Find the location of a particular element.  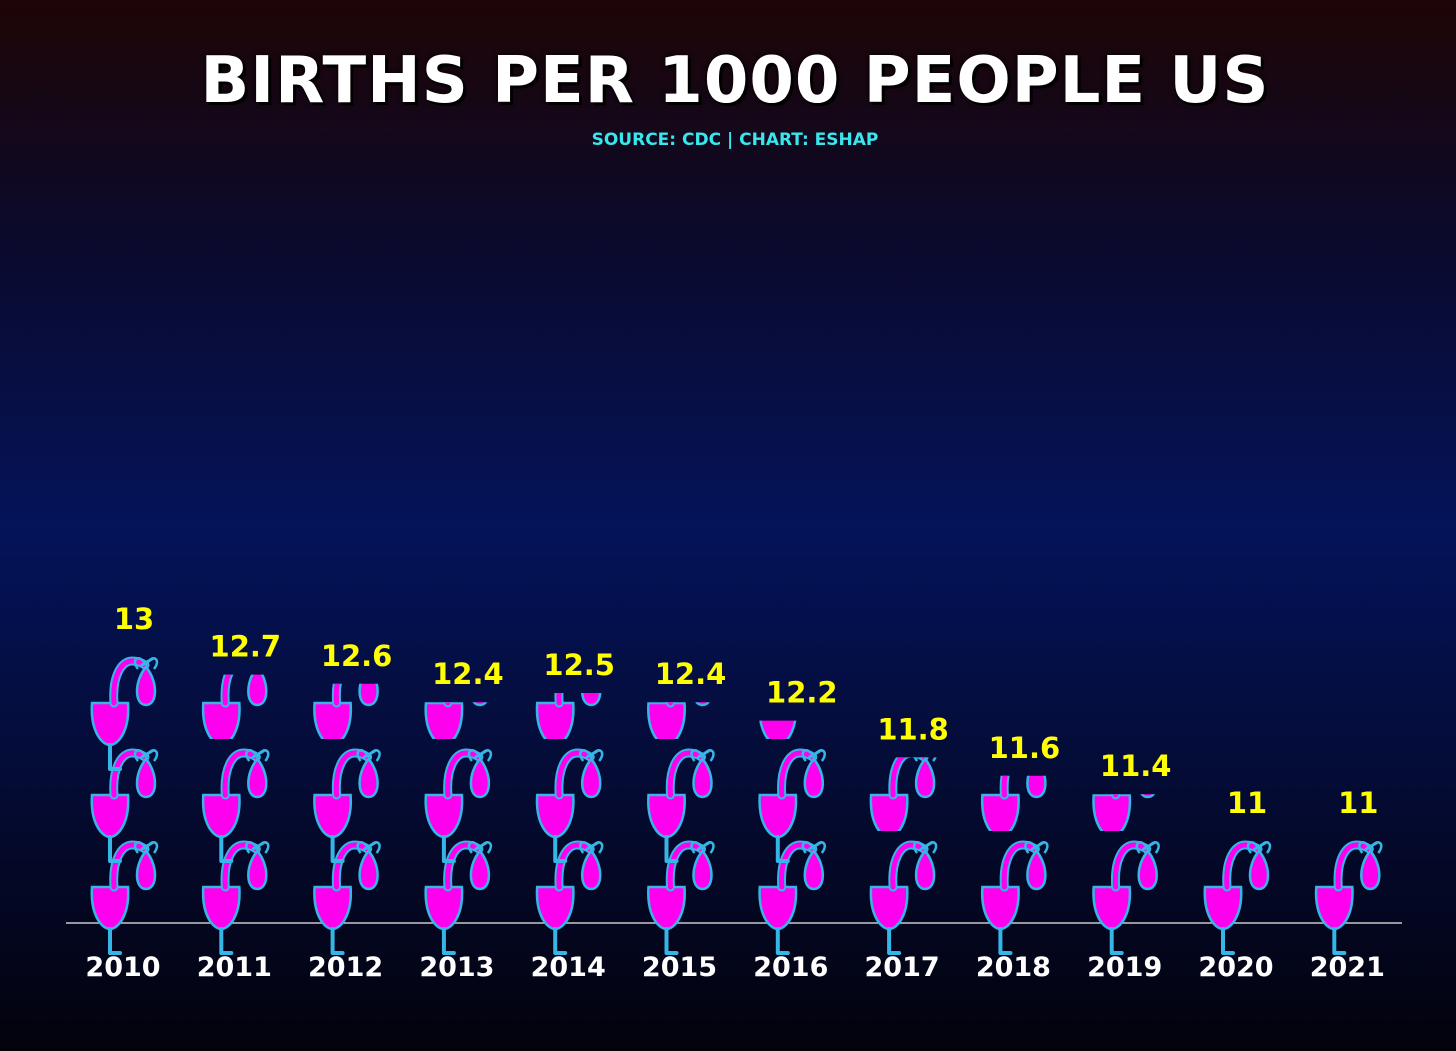

column-2010 is located at coordinates (124, 805).